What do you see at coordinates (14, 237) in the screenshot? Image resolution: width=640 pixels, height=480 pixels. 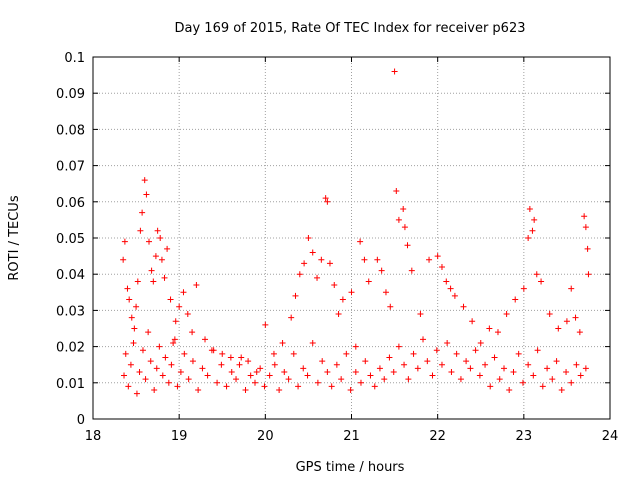 I see `y-axis-title: ROTI / TECUs` at bounding box center [14, 237].